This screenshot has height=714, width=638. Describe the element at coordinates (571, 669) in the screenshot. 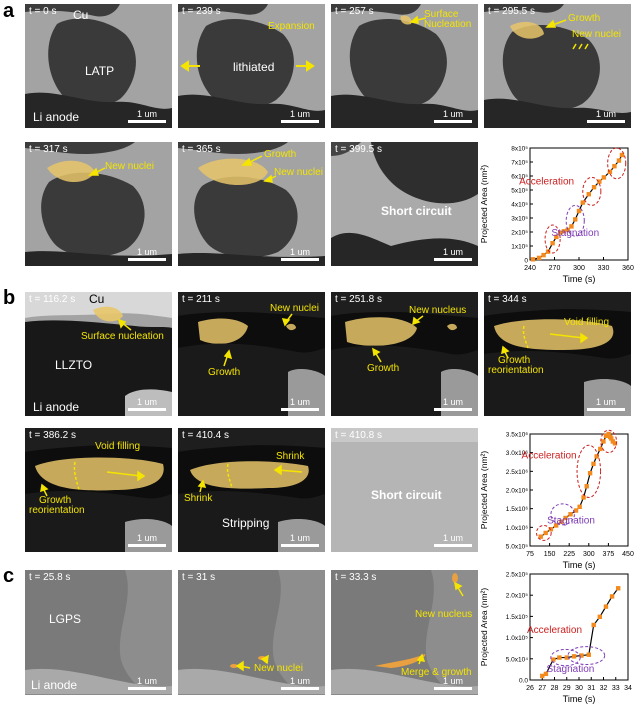

I see `stagnation-label: Stagnation` at that location.